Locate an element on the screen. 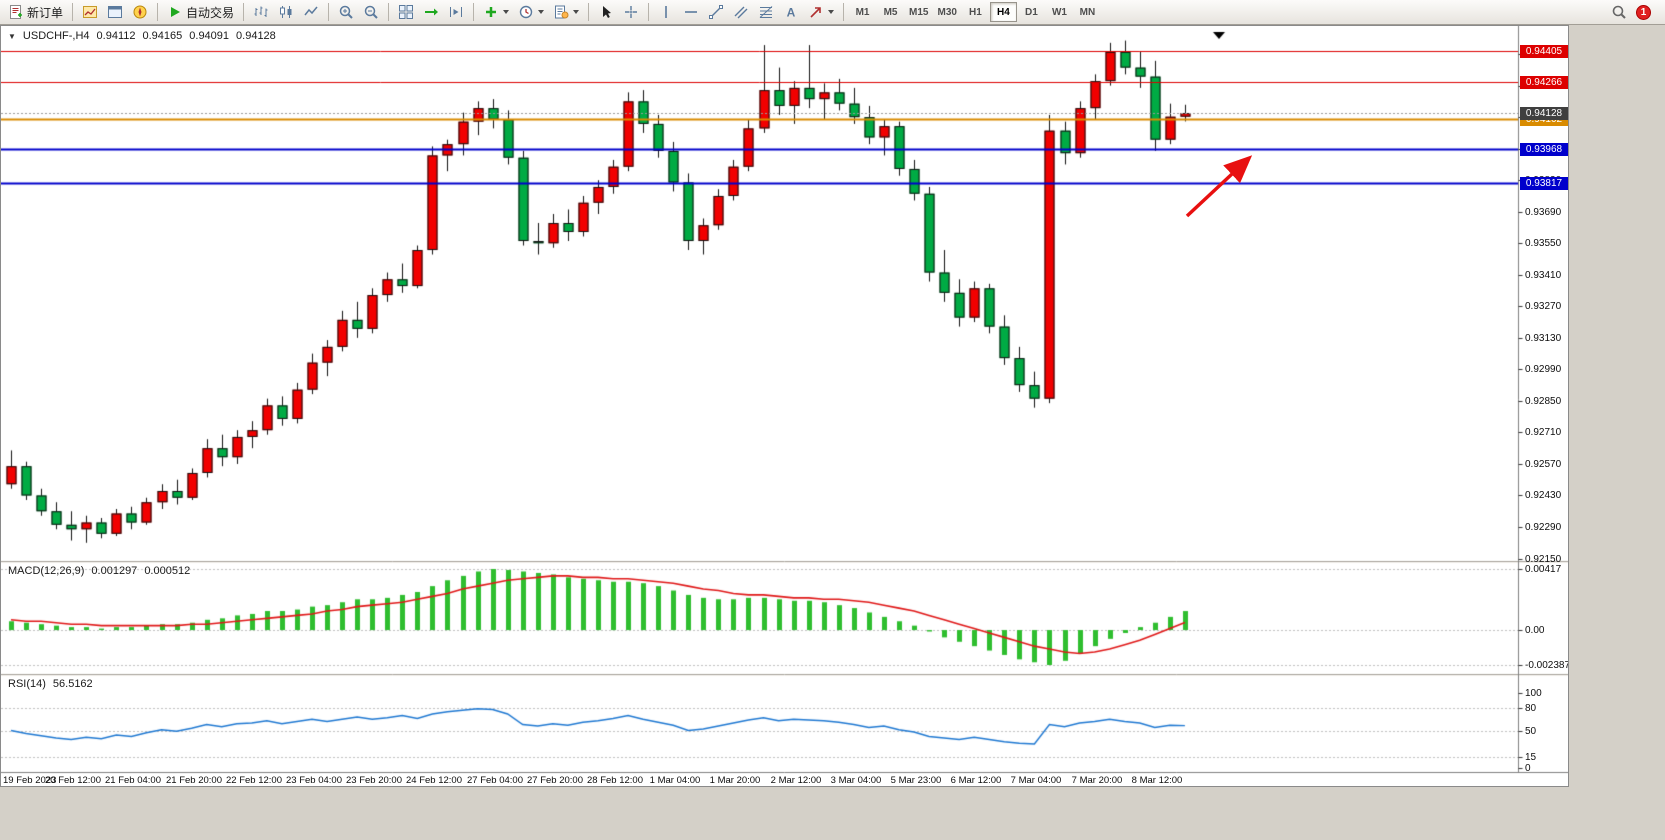 This screenshot has width=1665, height=840. zoom-out-icon is located at coordinates (371, 12).